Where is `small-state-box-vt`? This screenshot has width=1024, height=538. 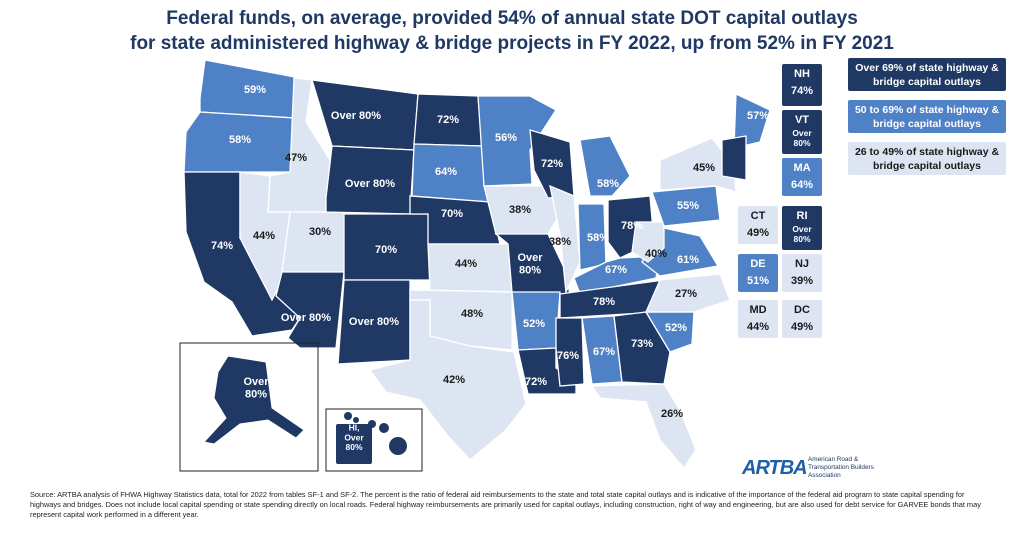
small-state-box-vt is located at coordinates (802, 132).